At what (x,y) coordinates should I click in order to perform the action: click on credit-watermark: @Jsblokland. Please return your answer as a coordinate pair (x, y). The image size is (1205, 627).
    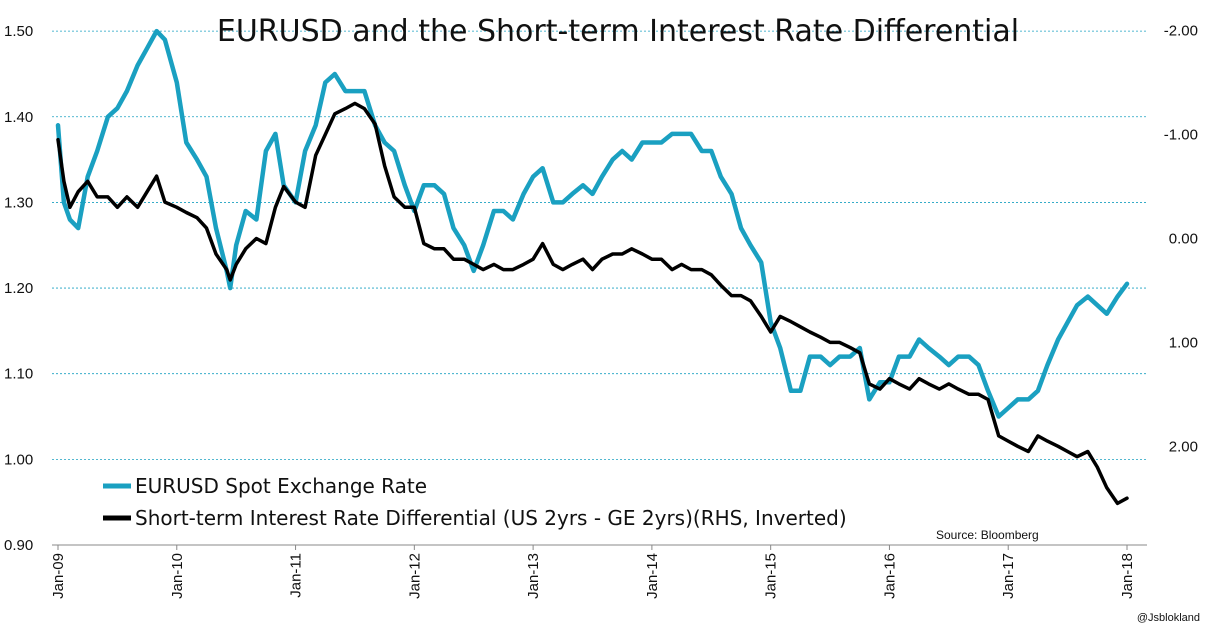
    Looking at the image, I should click on (1168, 618).